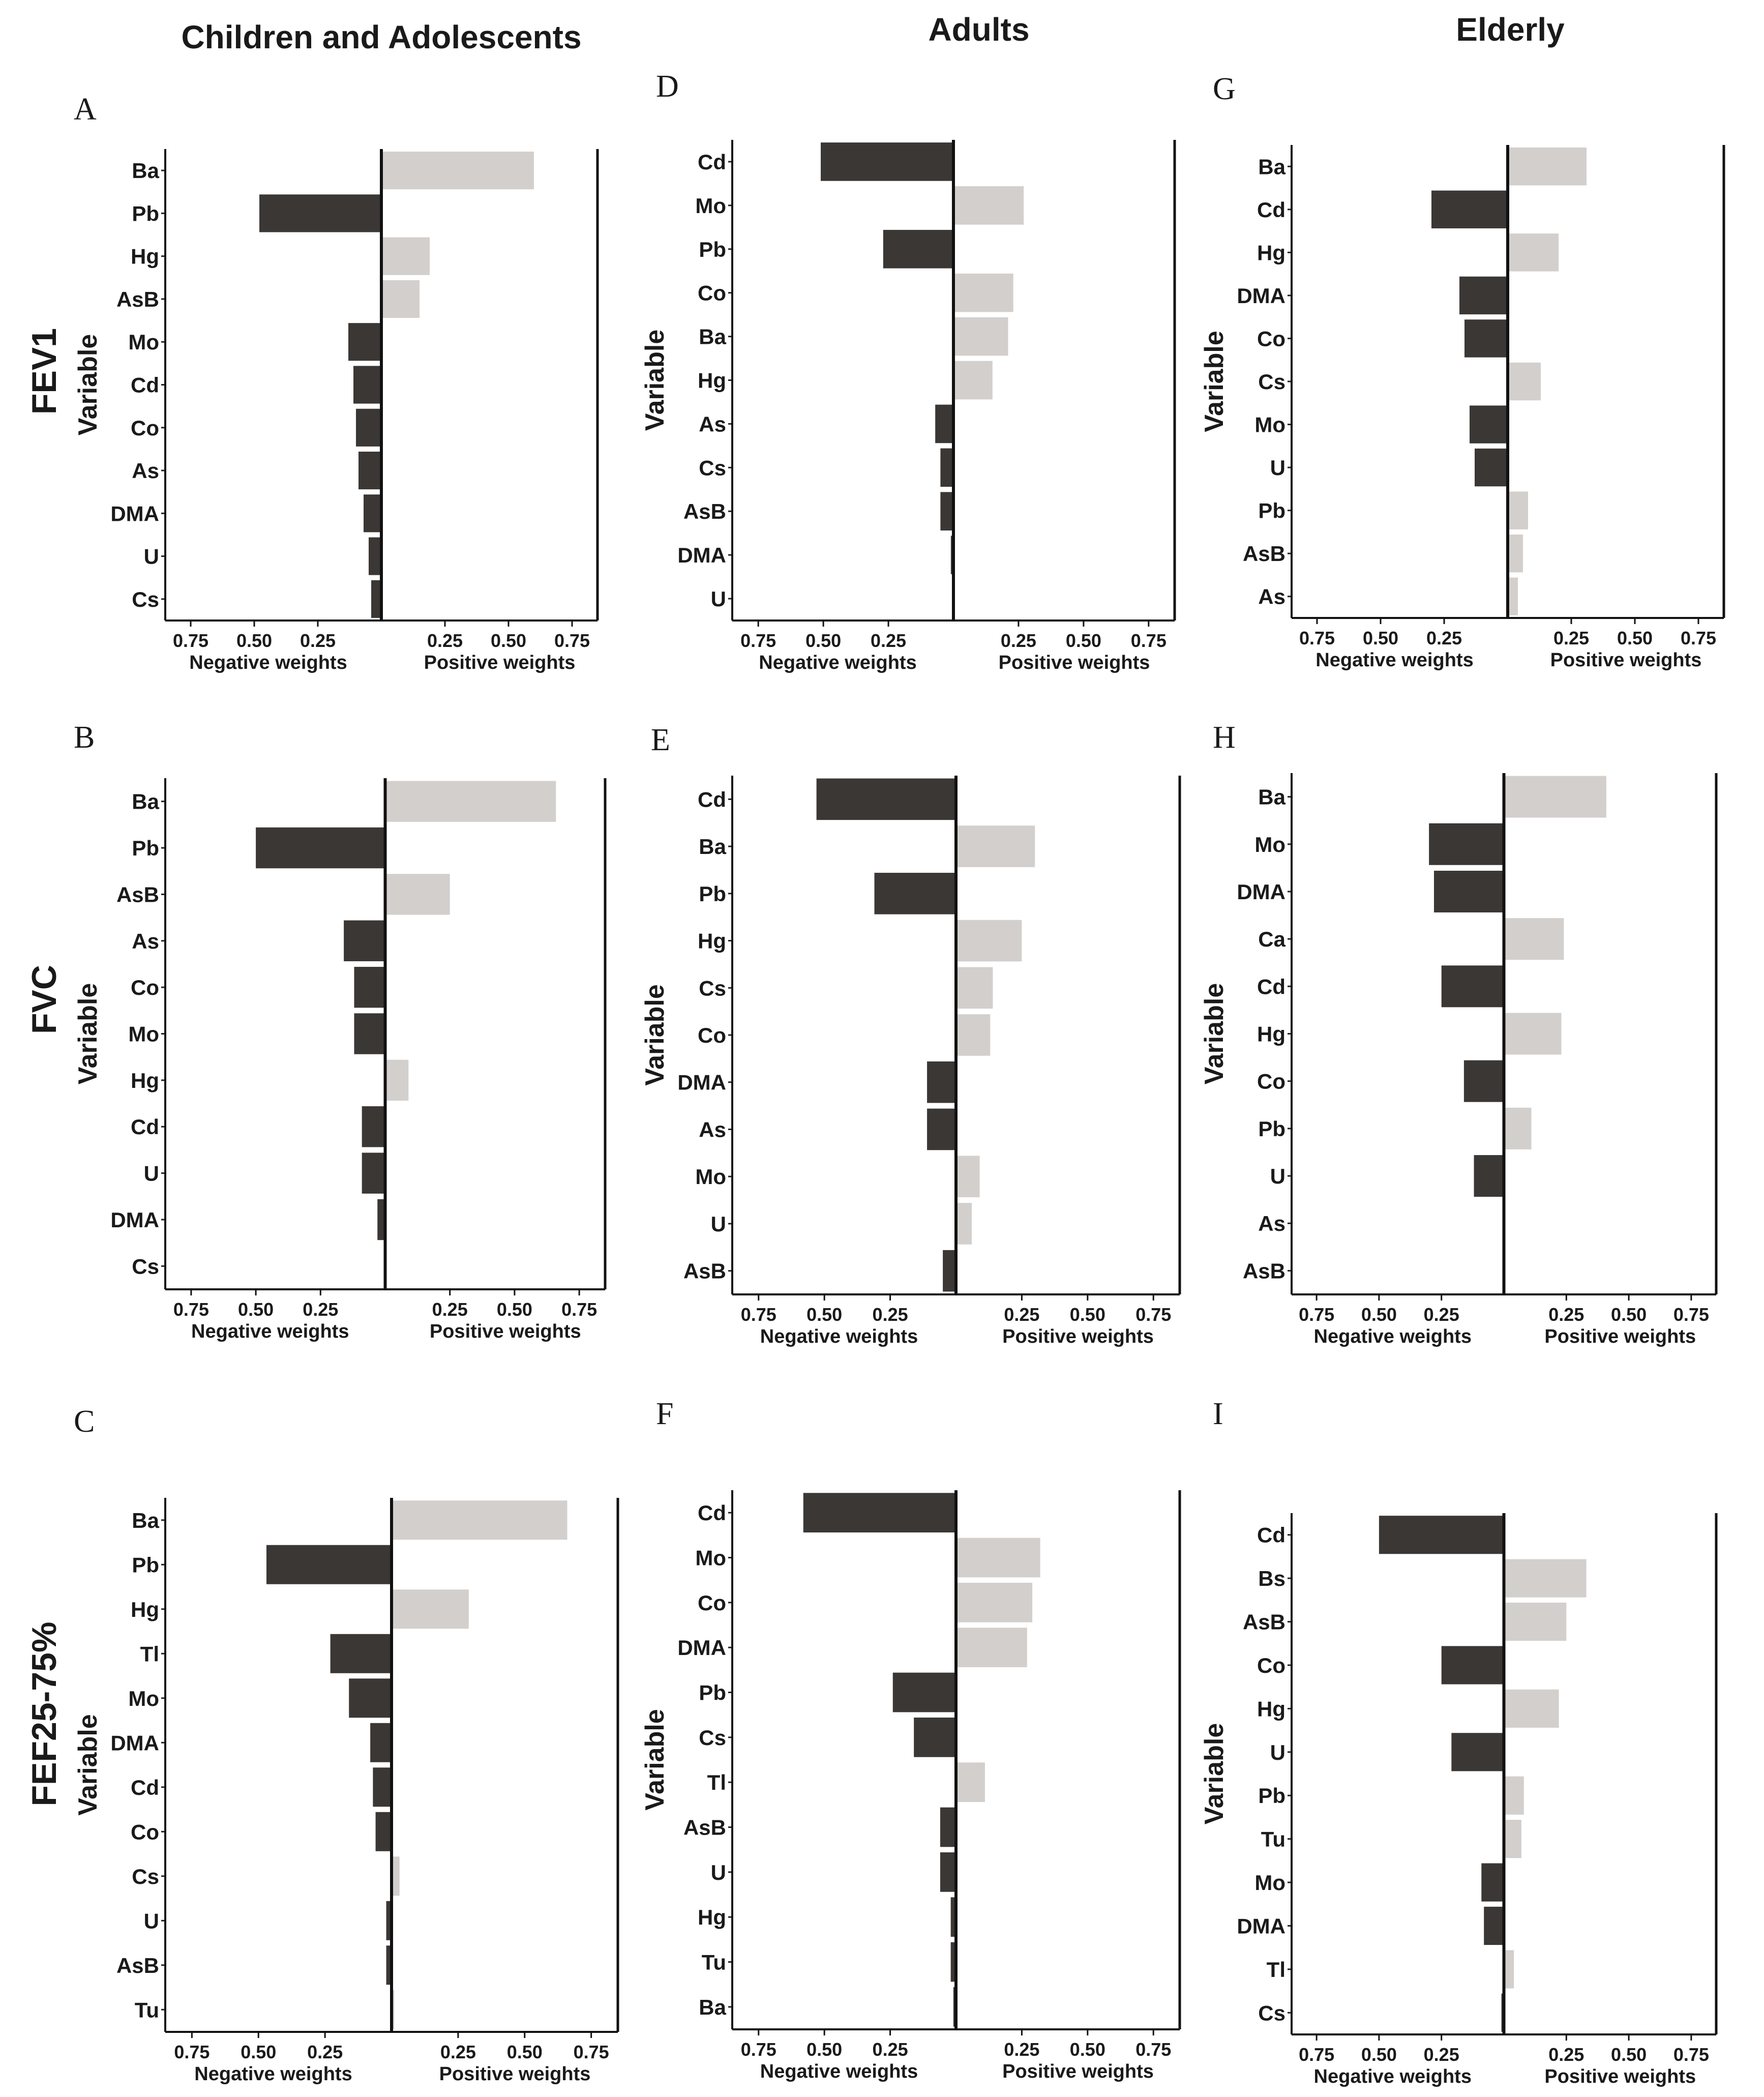 The height and width of the screenshot is (2097, 1764). I want to click on panel-label: H, so click(1224, 737).